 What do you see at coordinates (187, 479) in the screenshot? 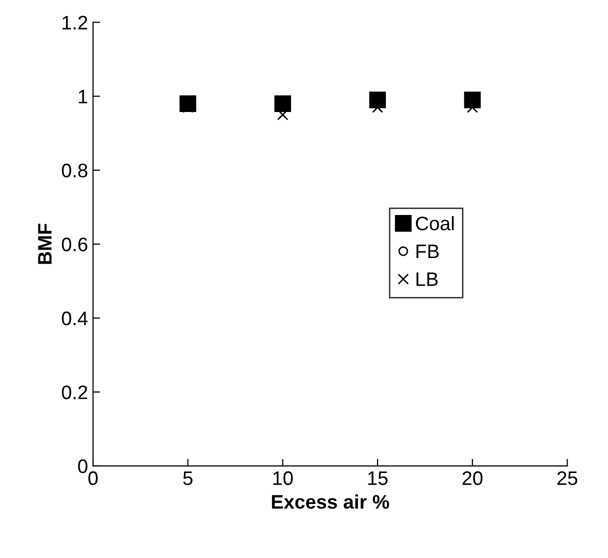
I see `x-tick-label: 5` at bounding box center [187, 479].